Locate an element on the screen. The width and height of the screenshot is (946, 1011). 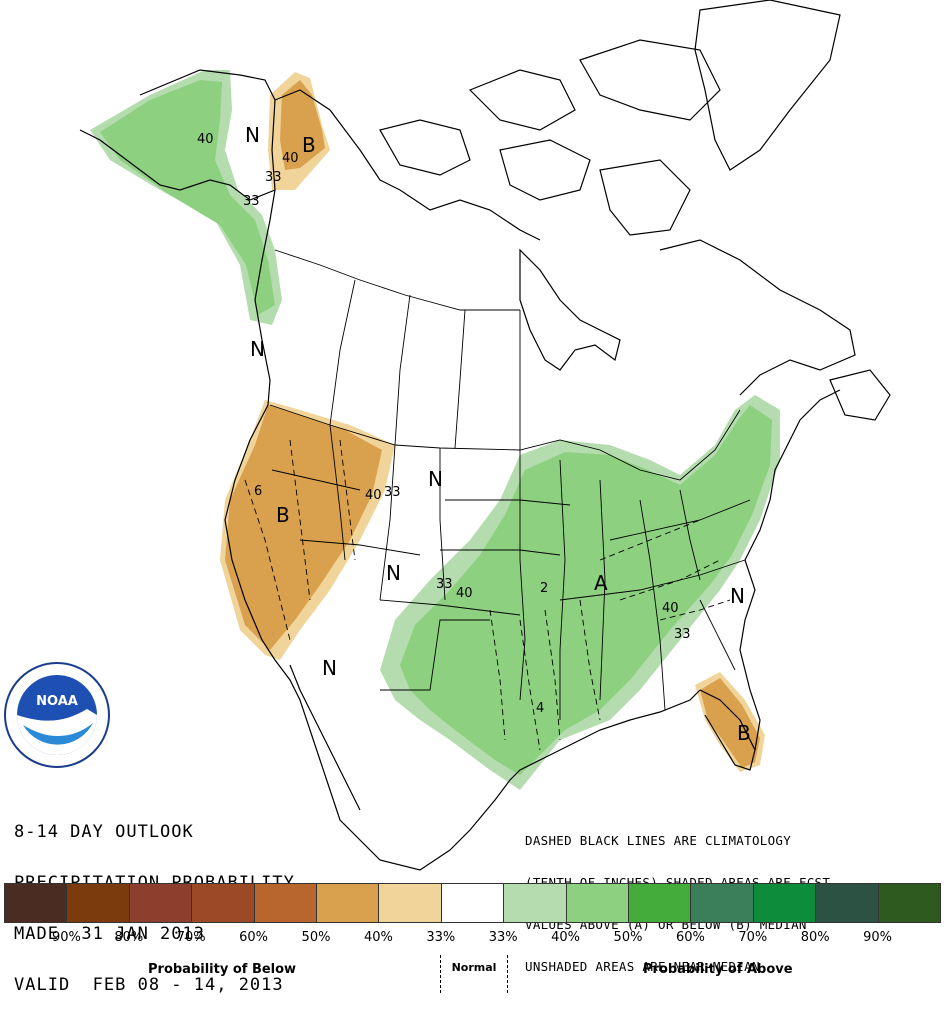
noaa-logo: NOAA is located at coordinates (57, 715).